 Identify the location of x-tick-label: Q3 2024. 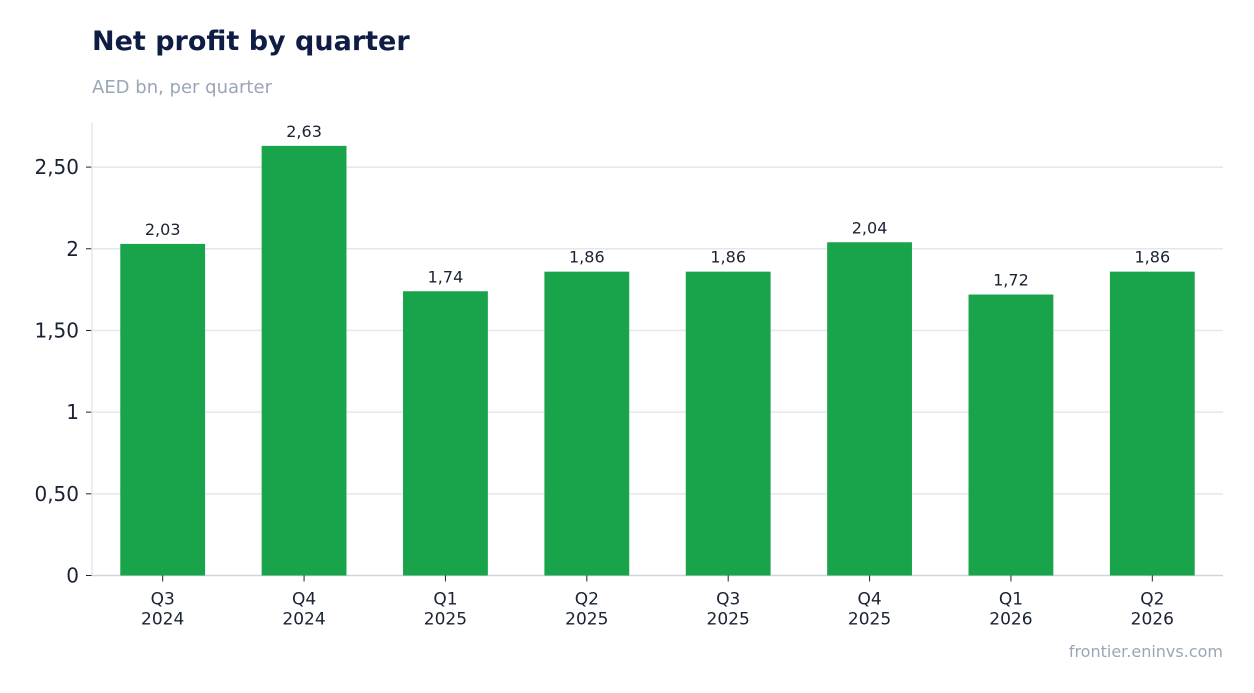
(162, 610).